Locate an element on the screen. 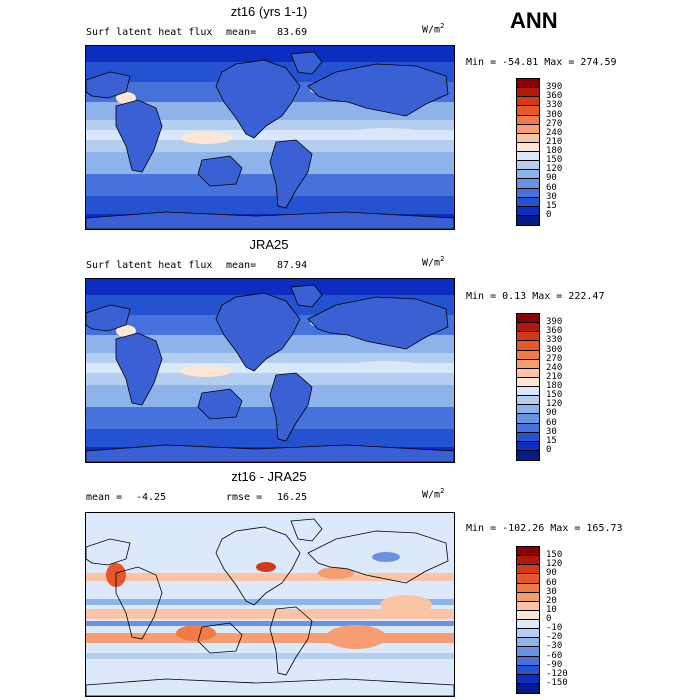 The width and height of the screenshot is (700, 700). panel-2-mean-value: 87.94 is located at coordinates (292, 265).